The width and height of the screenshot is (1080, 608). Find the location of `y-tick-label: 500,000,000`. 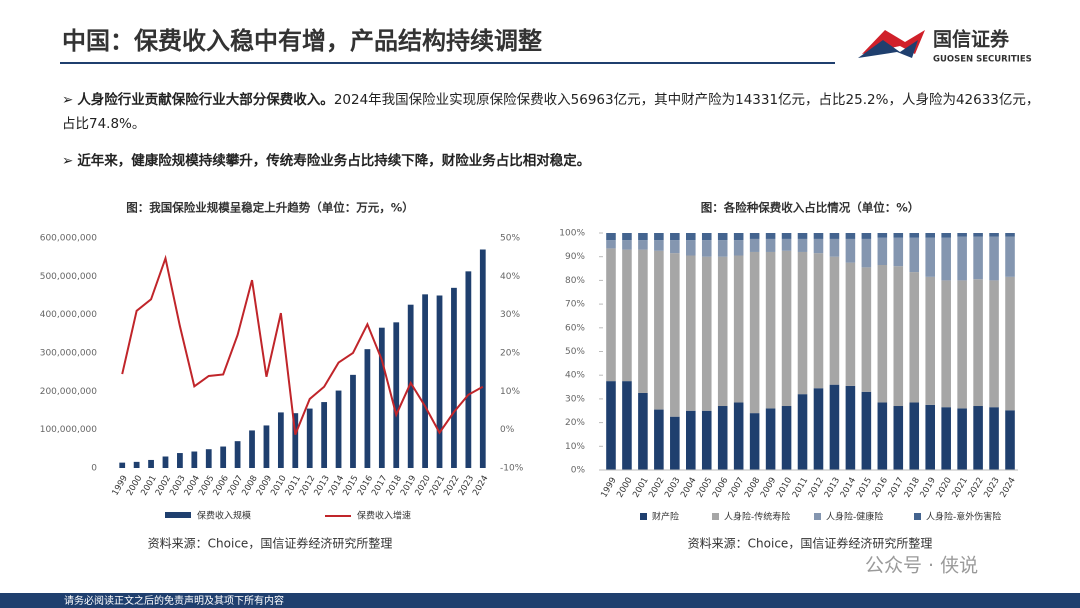

y-tick-label: 500,000,000 is located at coordinates (69, 277).